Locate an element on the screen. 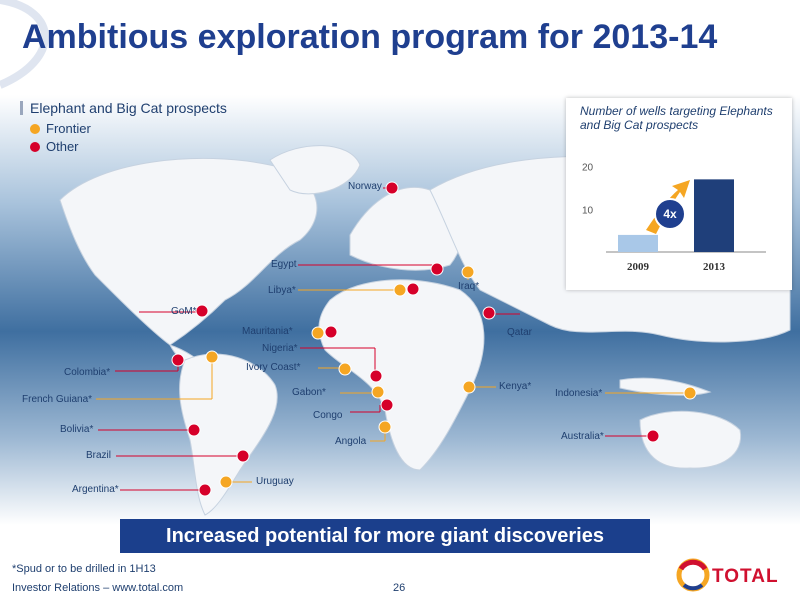 This screenshot has height=600, width=800. label-iraq: Iraq* is located at coordinates (469, 286).